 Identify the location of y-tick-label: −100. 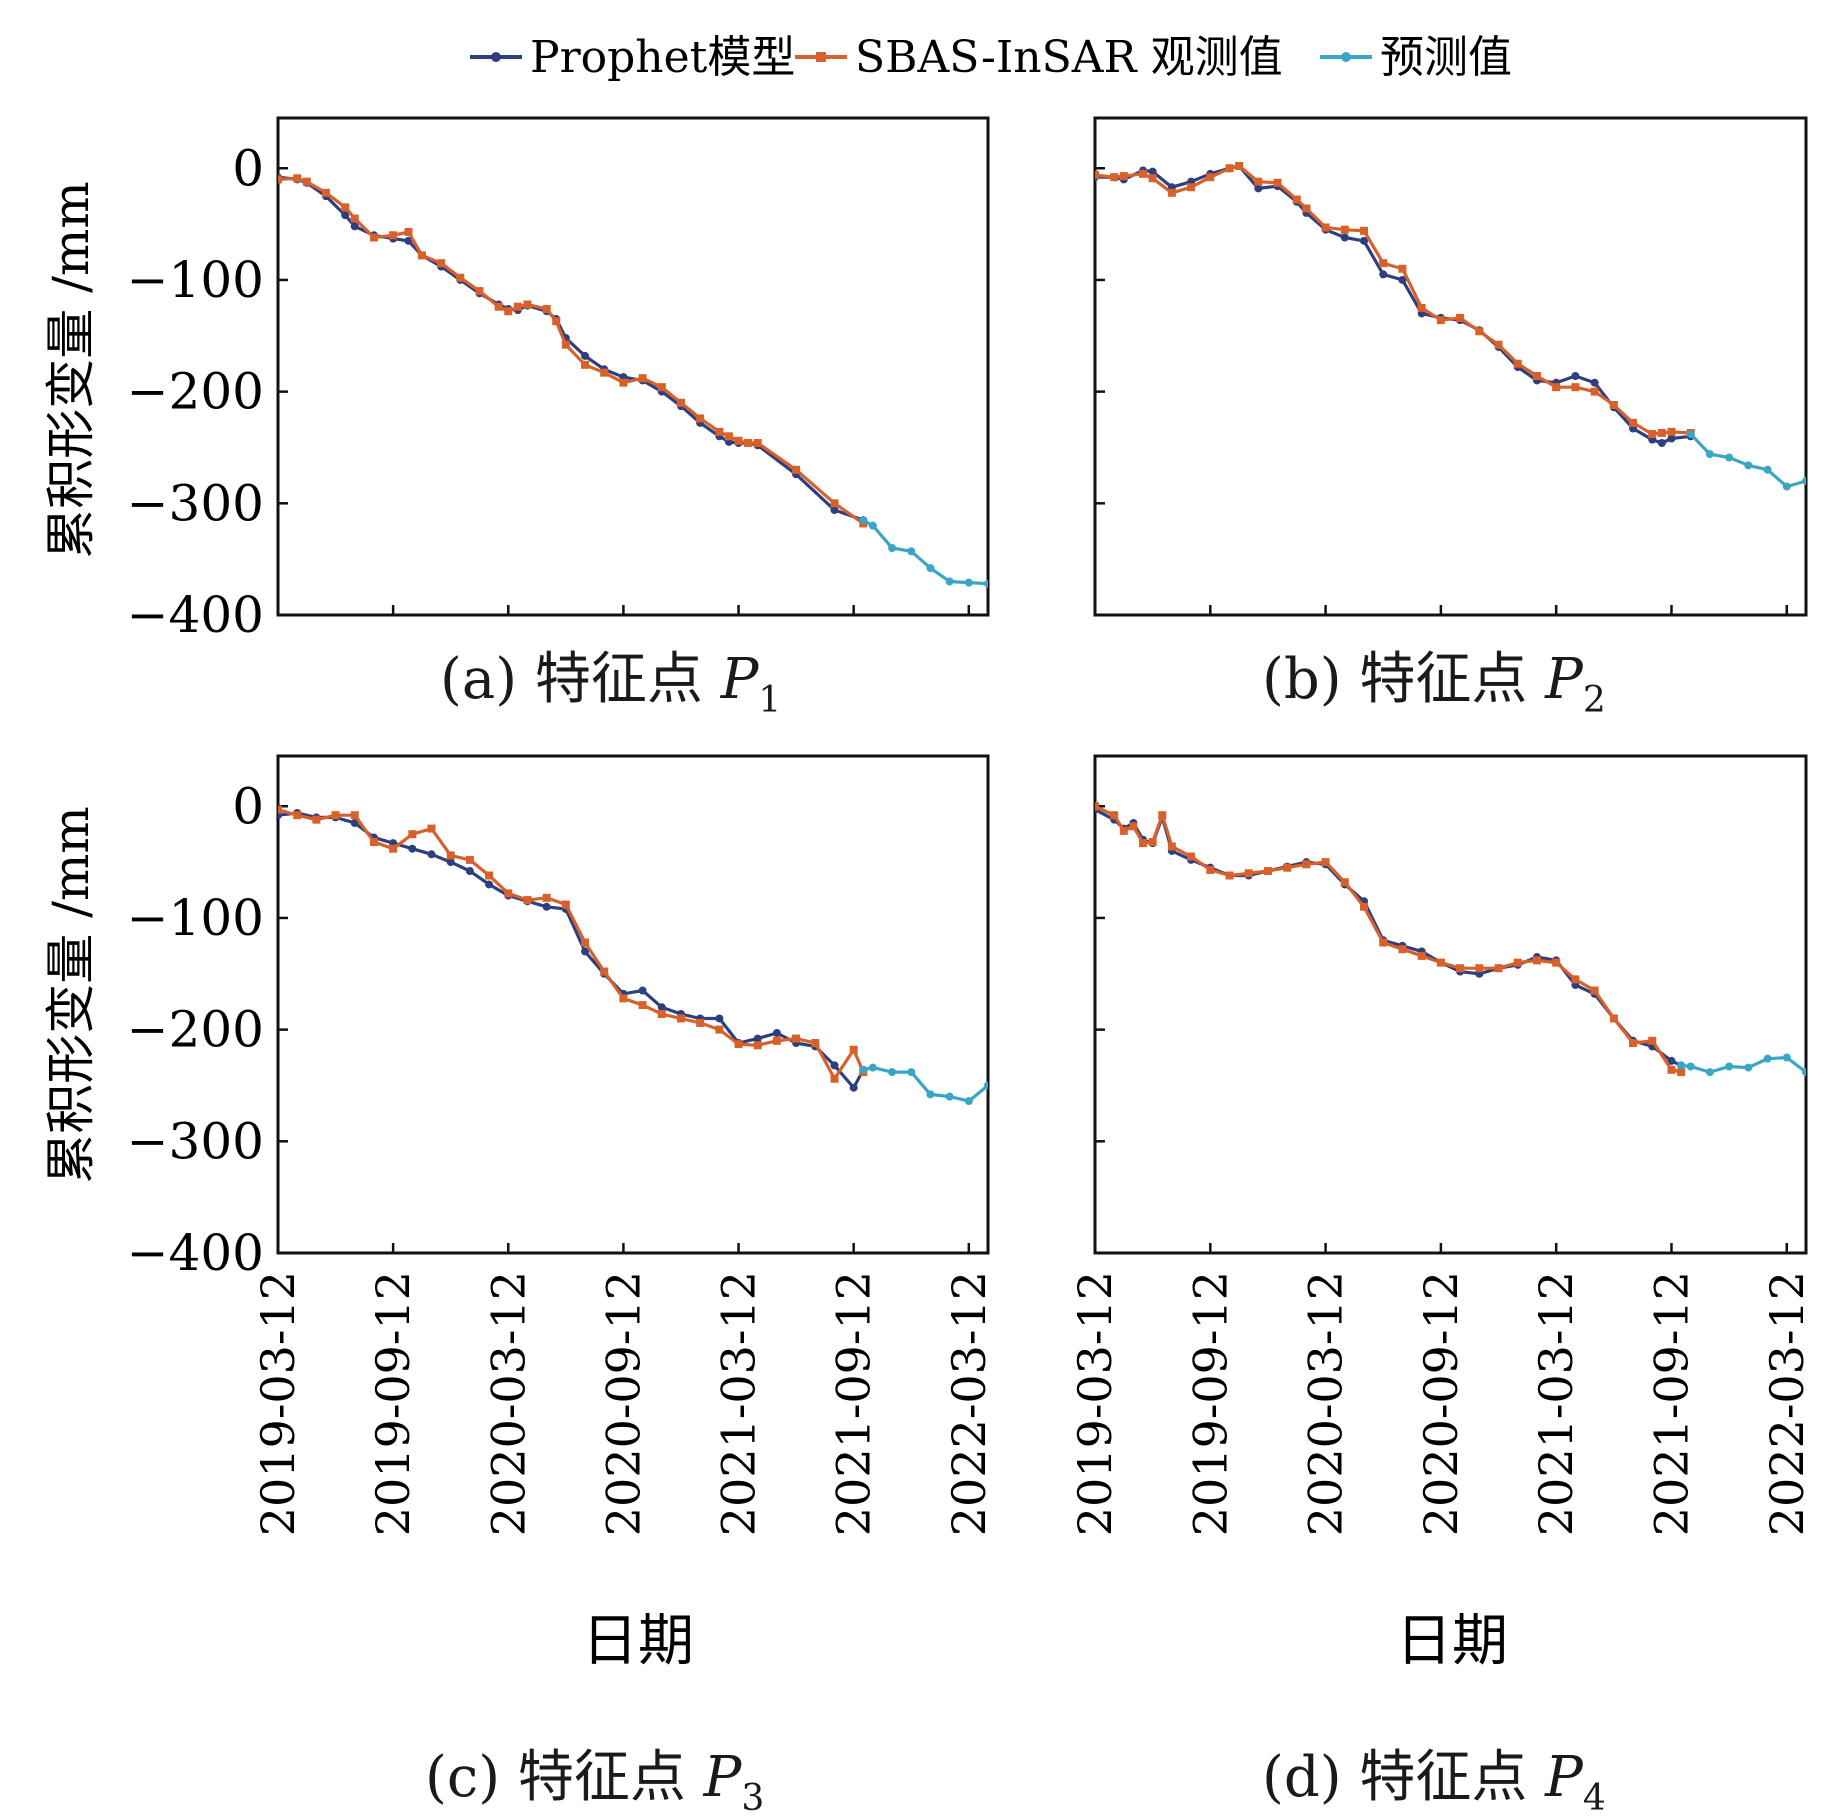
(195, 280).